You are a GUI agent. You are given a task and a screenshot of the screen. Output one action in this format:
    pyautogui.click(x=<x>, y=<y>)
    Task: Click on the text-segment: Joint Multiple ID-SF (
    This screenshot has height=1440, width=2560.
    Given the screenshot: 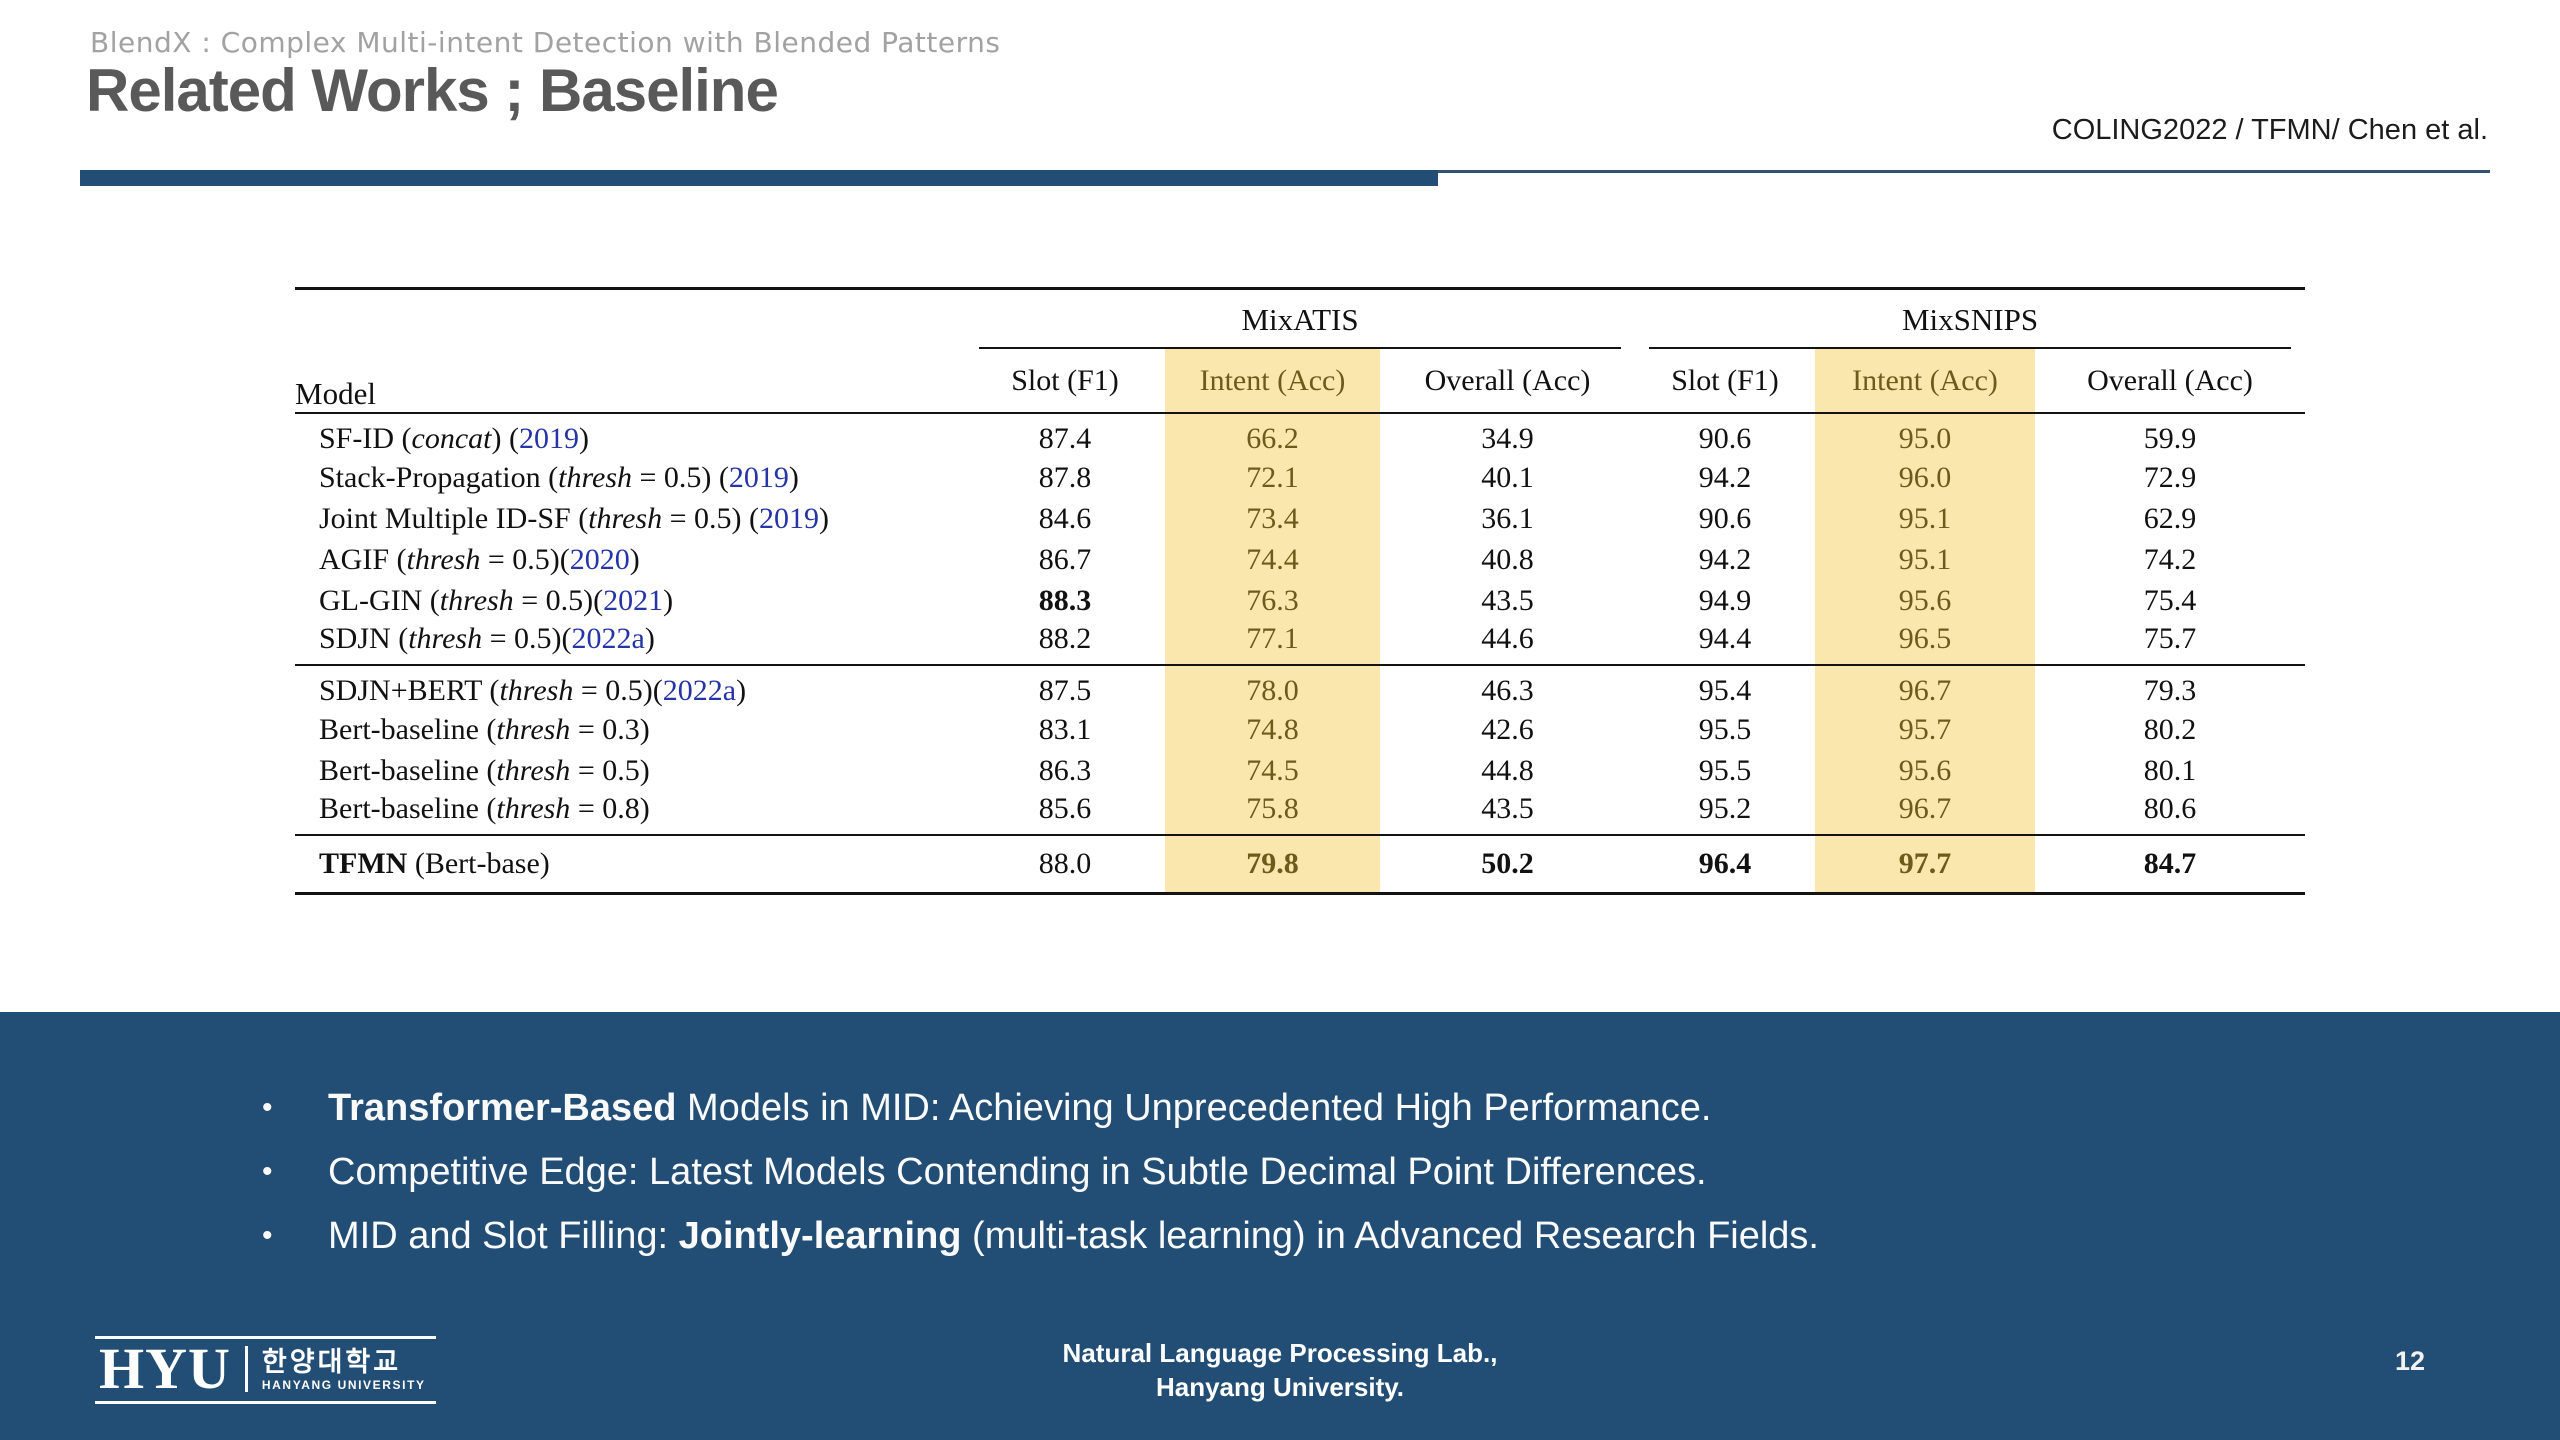 What is the action you would take?
    pyautogui.click(x=454, y=518)
    